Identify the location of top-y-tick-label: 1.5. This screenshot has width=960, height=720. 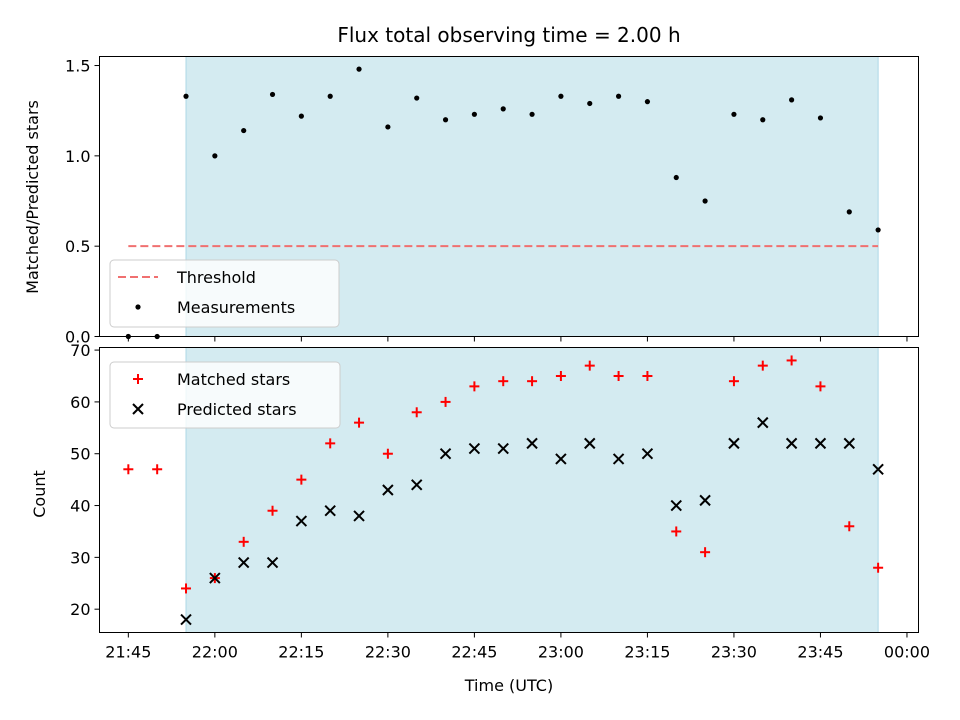
(77, 66).